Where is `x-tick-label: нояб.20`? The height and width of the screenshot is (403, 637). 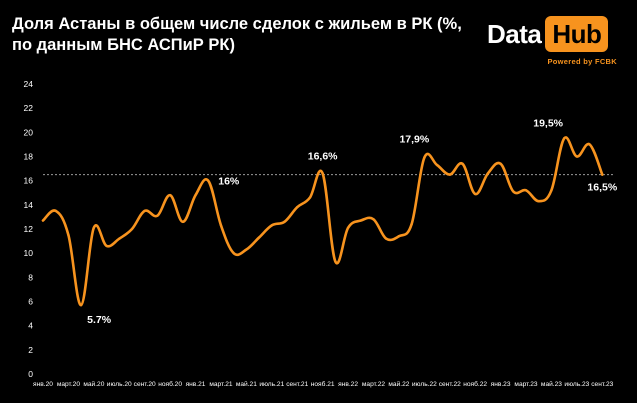 x-tick-label: нояб.20 is located at coordinates (170, 384).